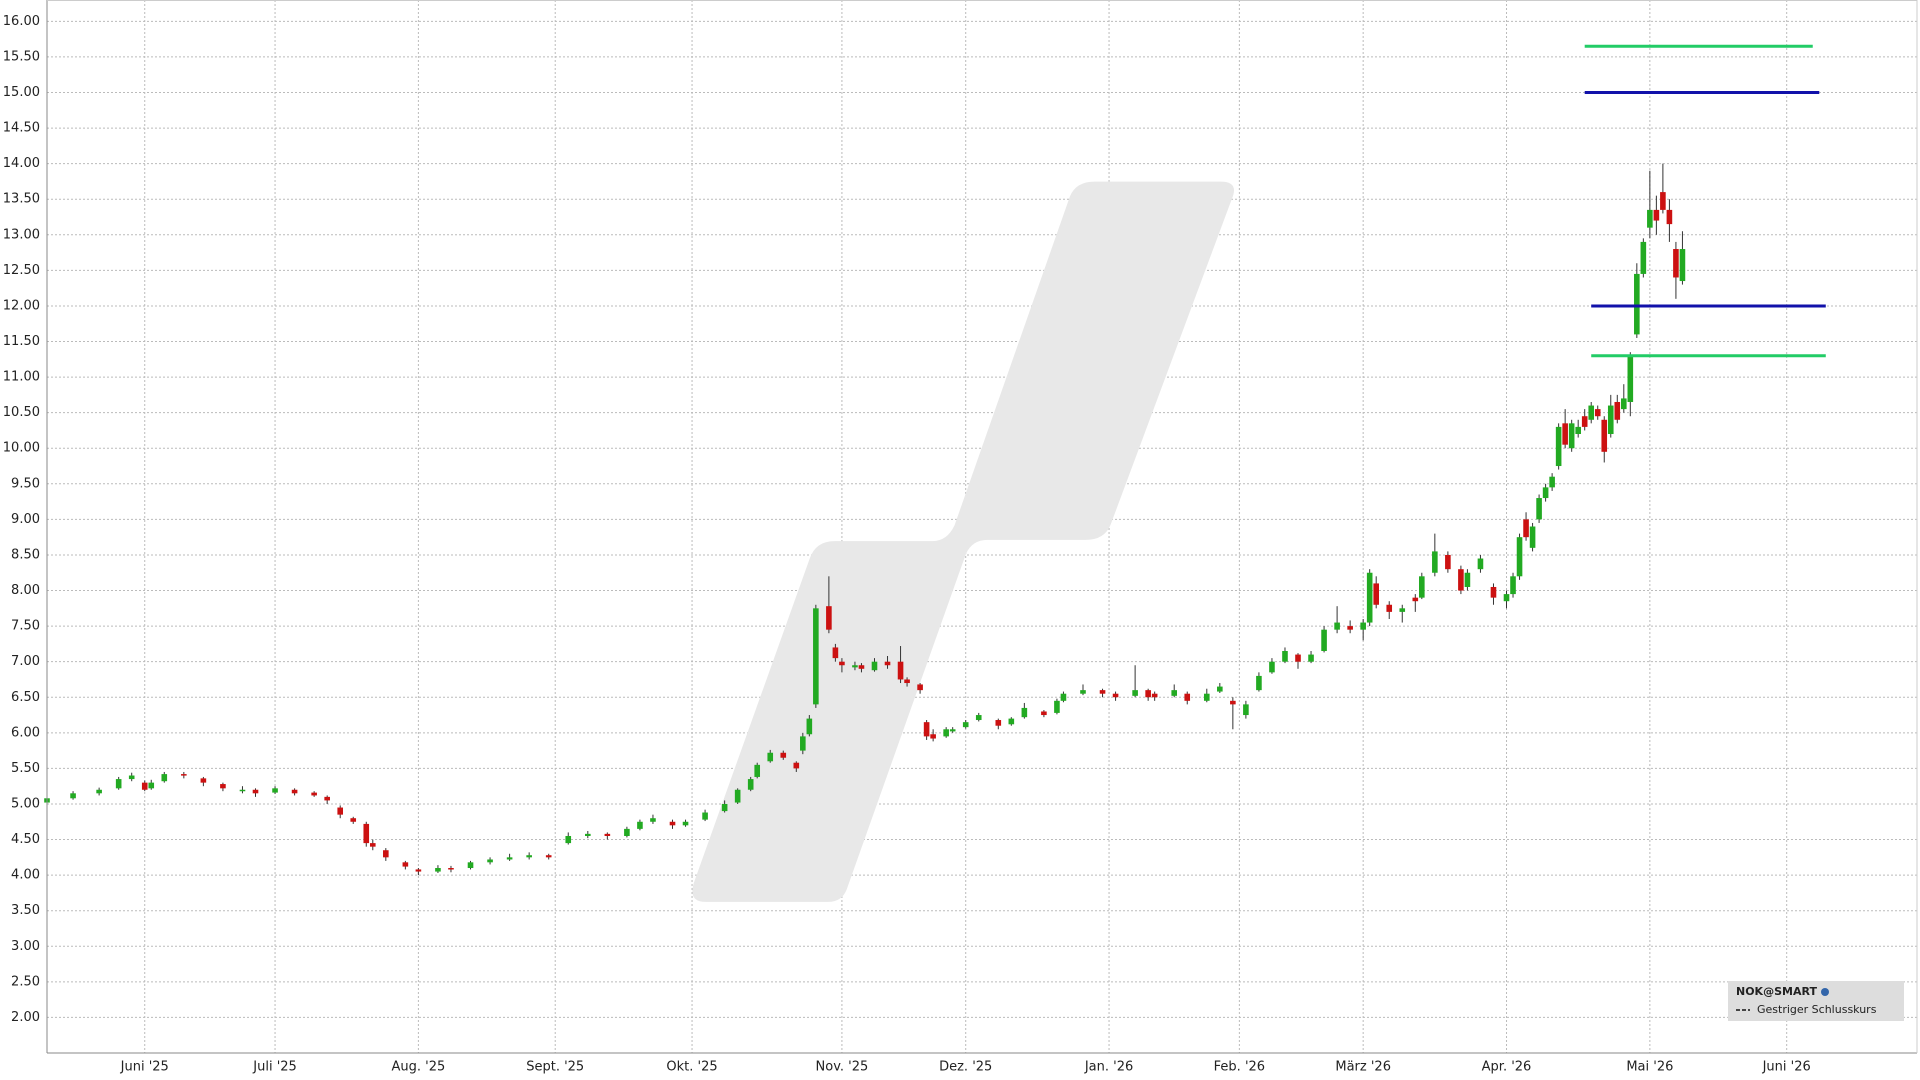  Describe the element at coordinates (25, 1017) in the screenshot. I see `y-tick-label: 2.00` at that location.